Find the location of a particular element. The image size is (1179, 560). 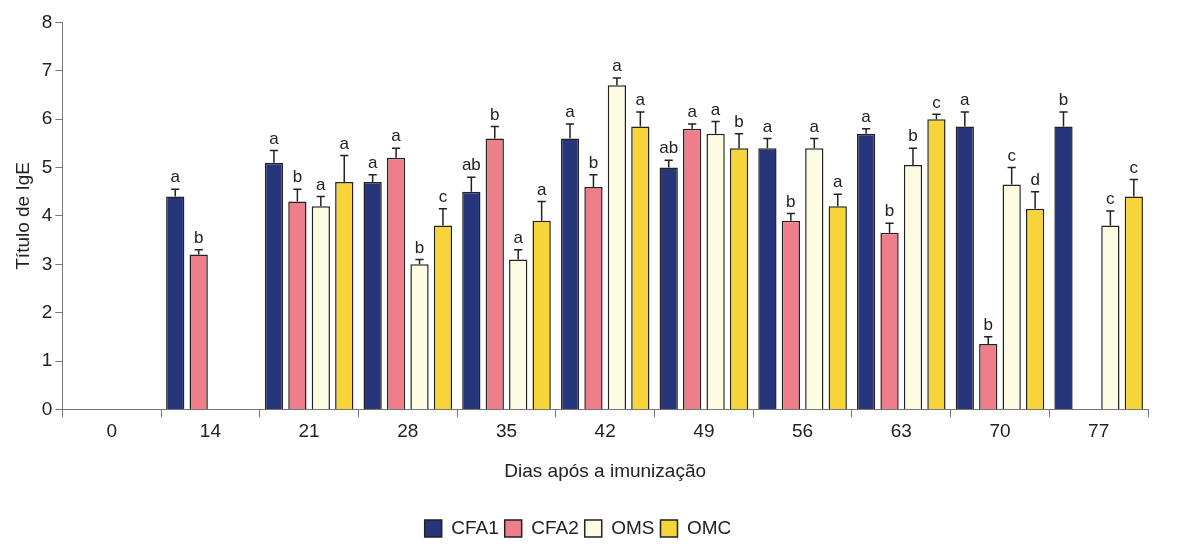

x-tick-label: 0 is located at coordinates (111, 431).